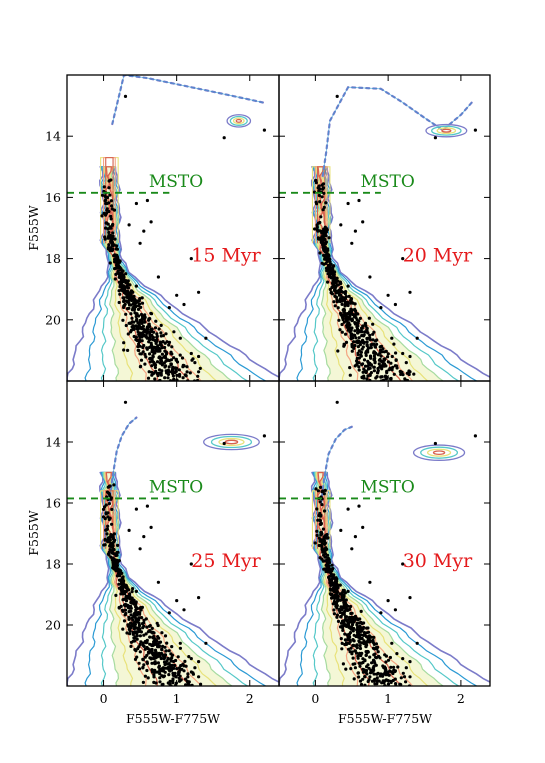 The height and width of the screenshot is (763, 545). What do you see at coordinates (336, 465) in the screenshot?
I see `evolved-track-inner` at bounding box center [336, 465].